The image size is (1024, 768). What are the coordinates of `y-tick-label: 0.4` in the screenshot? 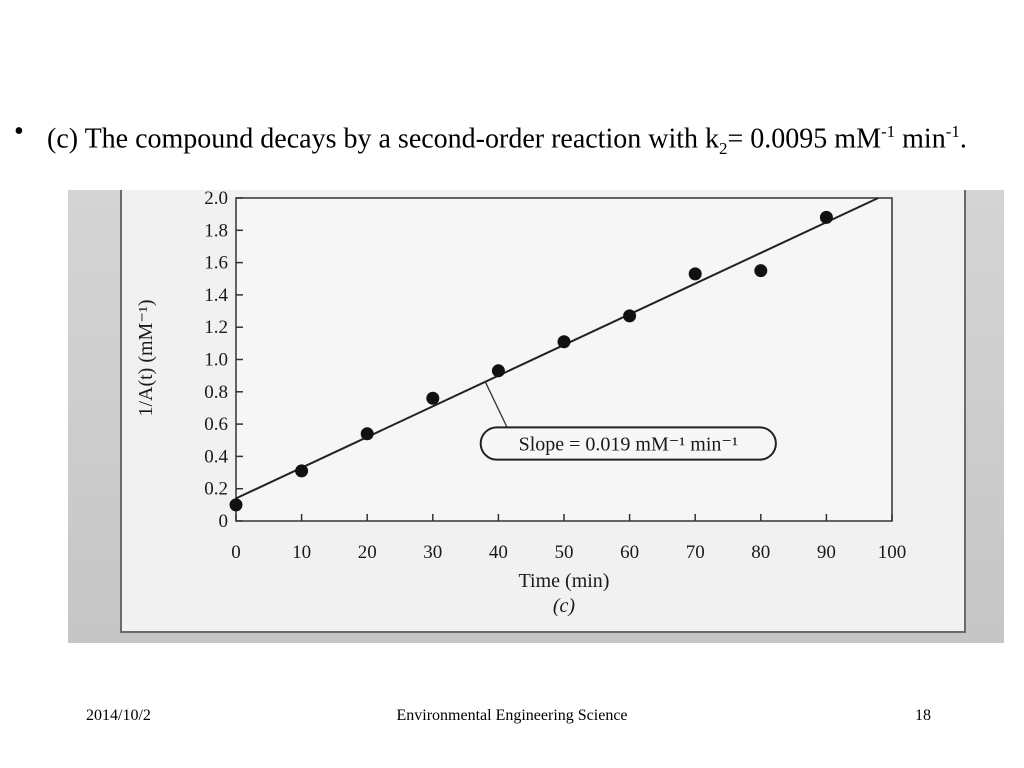 It's located at (216, 456).